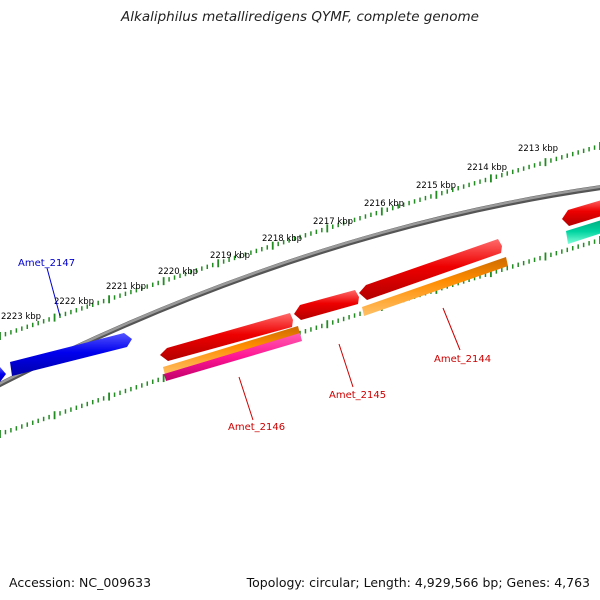 Image resolution: width=600 pixels, height=600 pixels. Describe the element at coordinates (256, 427) in the screenshot. I see `gene-label-amet-2146: Amet_2146` at that location.